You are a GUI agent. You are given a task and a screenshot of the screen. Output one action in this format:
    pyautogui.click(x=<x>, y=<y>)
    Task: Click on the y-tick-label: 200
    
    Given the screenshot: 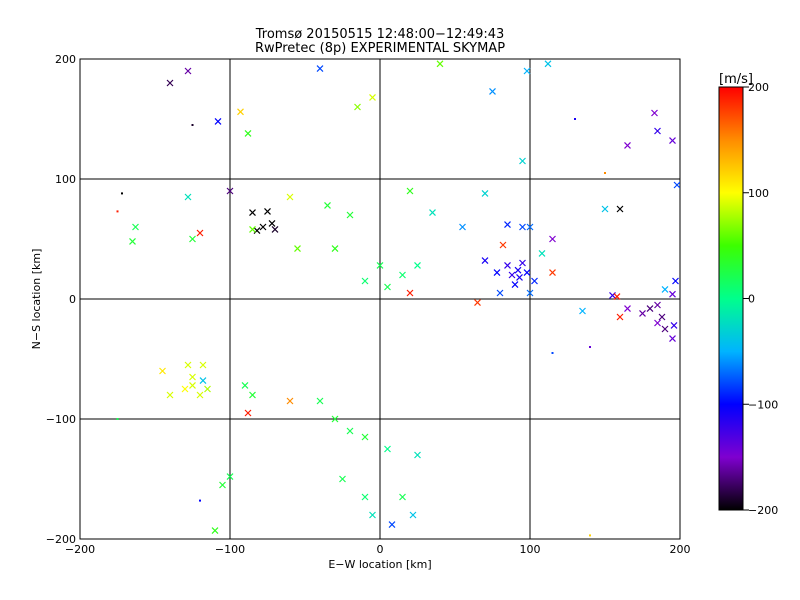 What is the action you would take?
    pyautogui.click(x=65, y=59)
    